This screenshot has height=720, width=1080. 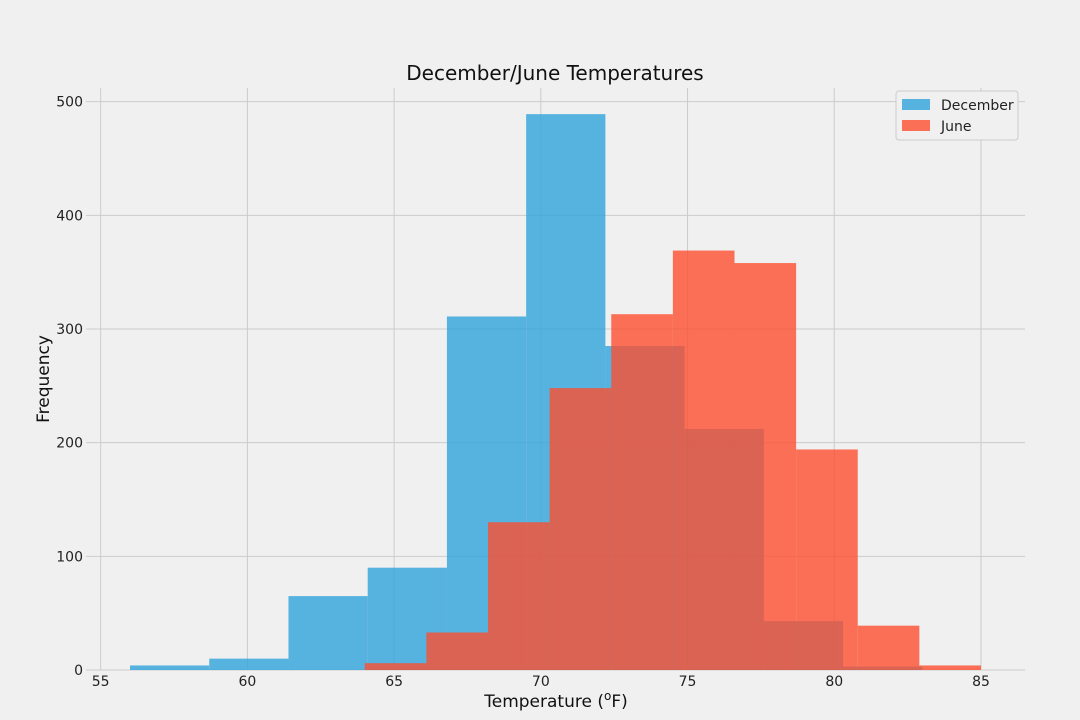 What do you see at coordinates (541, 682) in the screenshot?
I see `x-tick-label: 70` at bounding box center [541, 682].